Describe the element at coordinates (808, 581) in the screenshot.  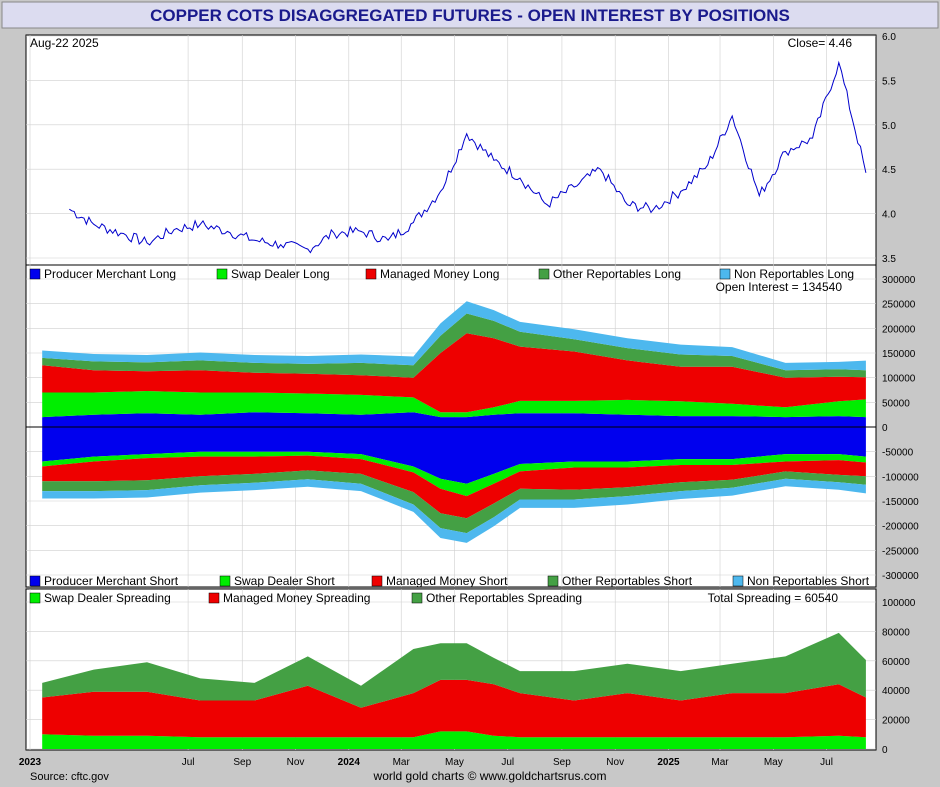
I see `legend-label: Non Reportables Short` at that location.